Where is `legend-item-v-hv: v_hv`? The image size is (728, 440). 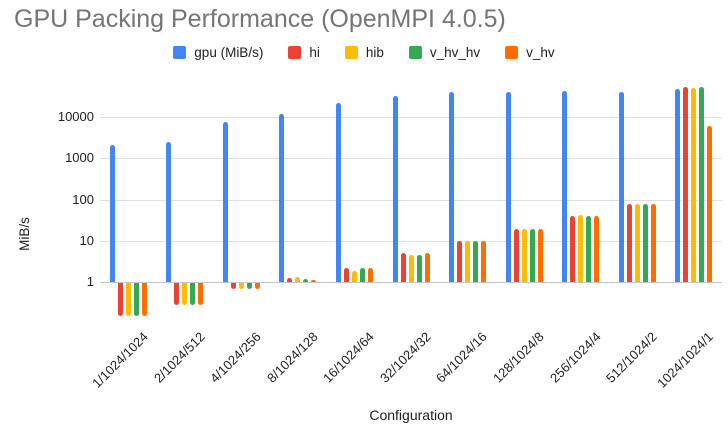 legend-item-v-hv: v_hv is located at coordinates (530, 52).